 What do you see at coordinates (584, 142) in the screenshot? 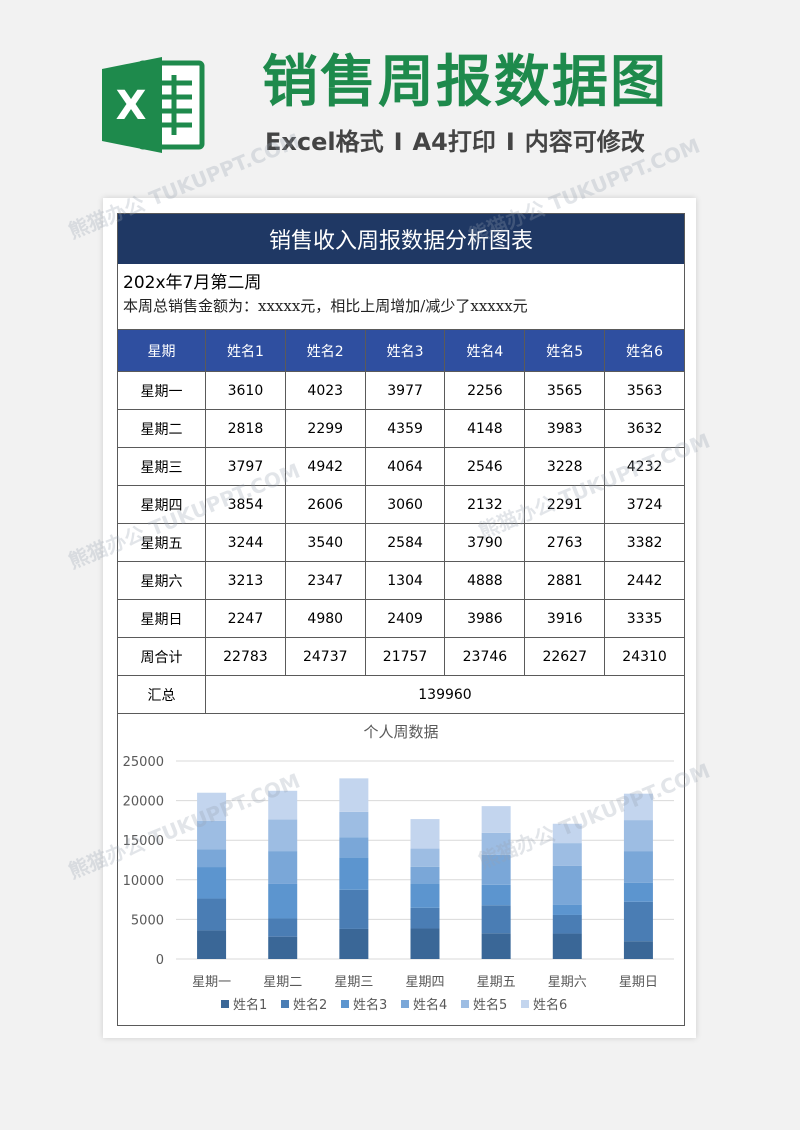
I see `subtitle-editable: 内容可修改` at bounding box center [584, 142].